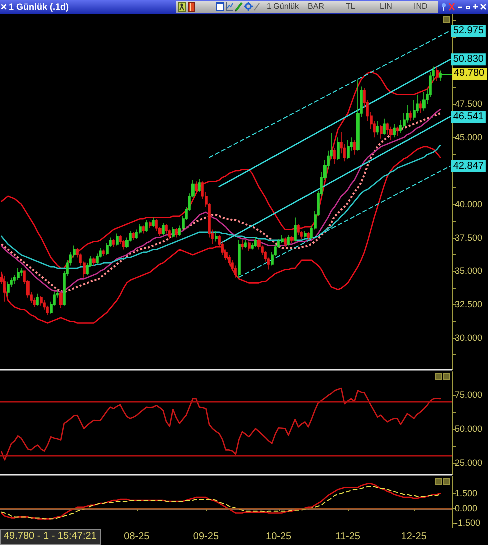 The height and width of the screenshot is (545, 488). What do you see at coordinates (39, 7) in the screenshot?
I see `chart-title: 1 Günlük (.1d)` at bounding box center [39, 7].